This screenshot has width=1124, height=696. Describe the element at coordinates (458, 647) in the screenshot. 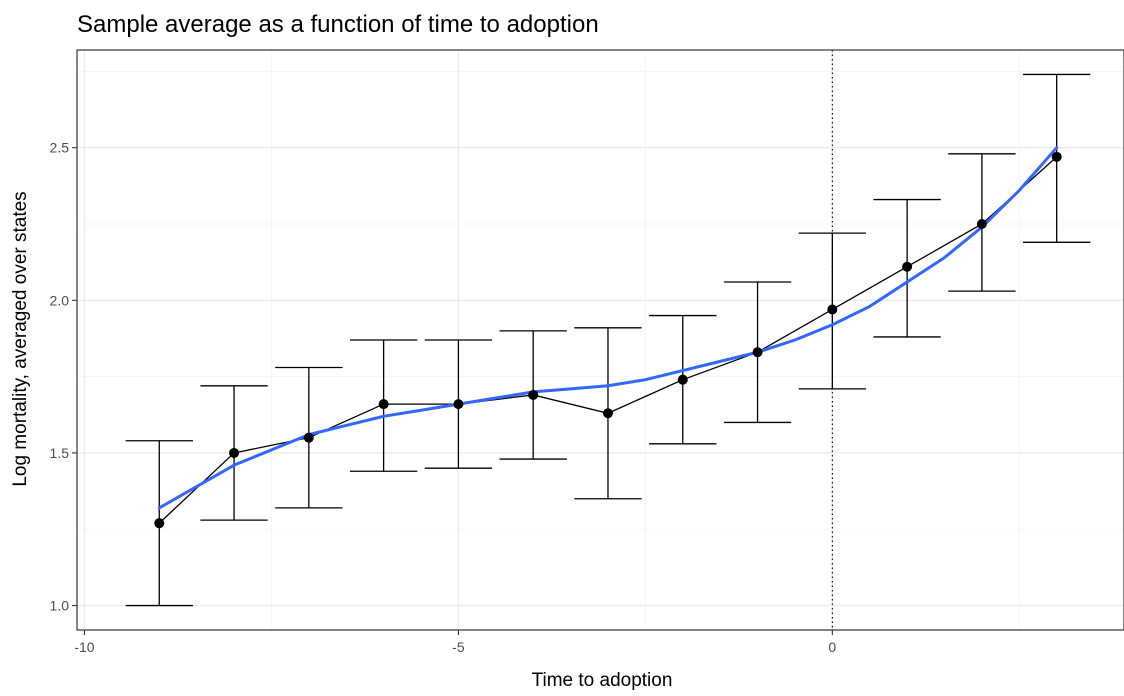

I see `x-tick-label: -5` at that location.